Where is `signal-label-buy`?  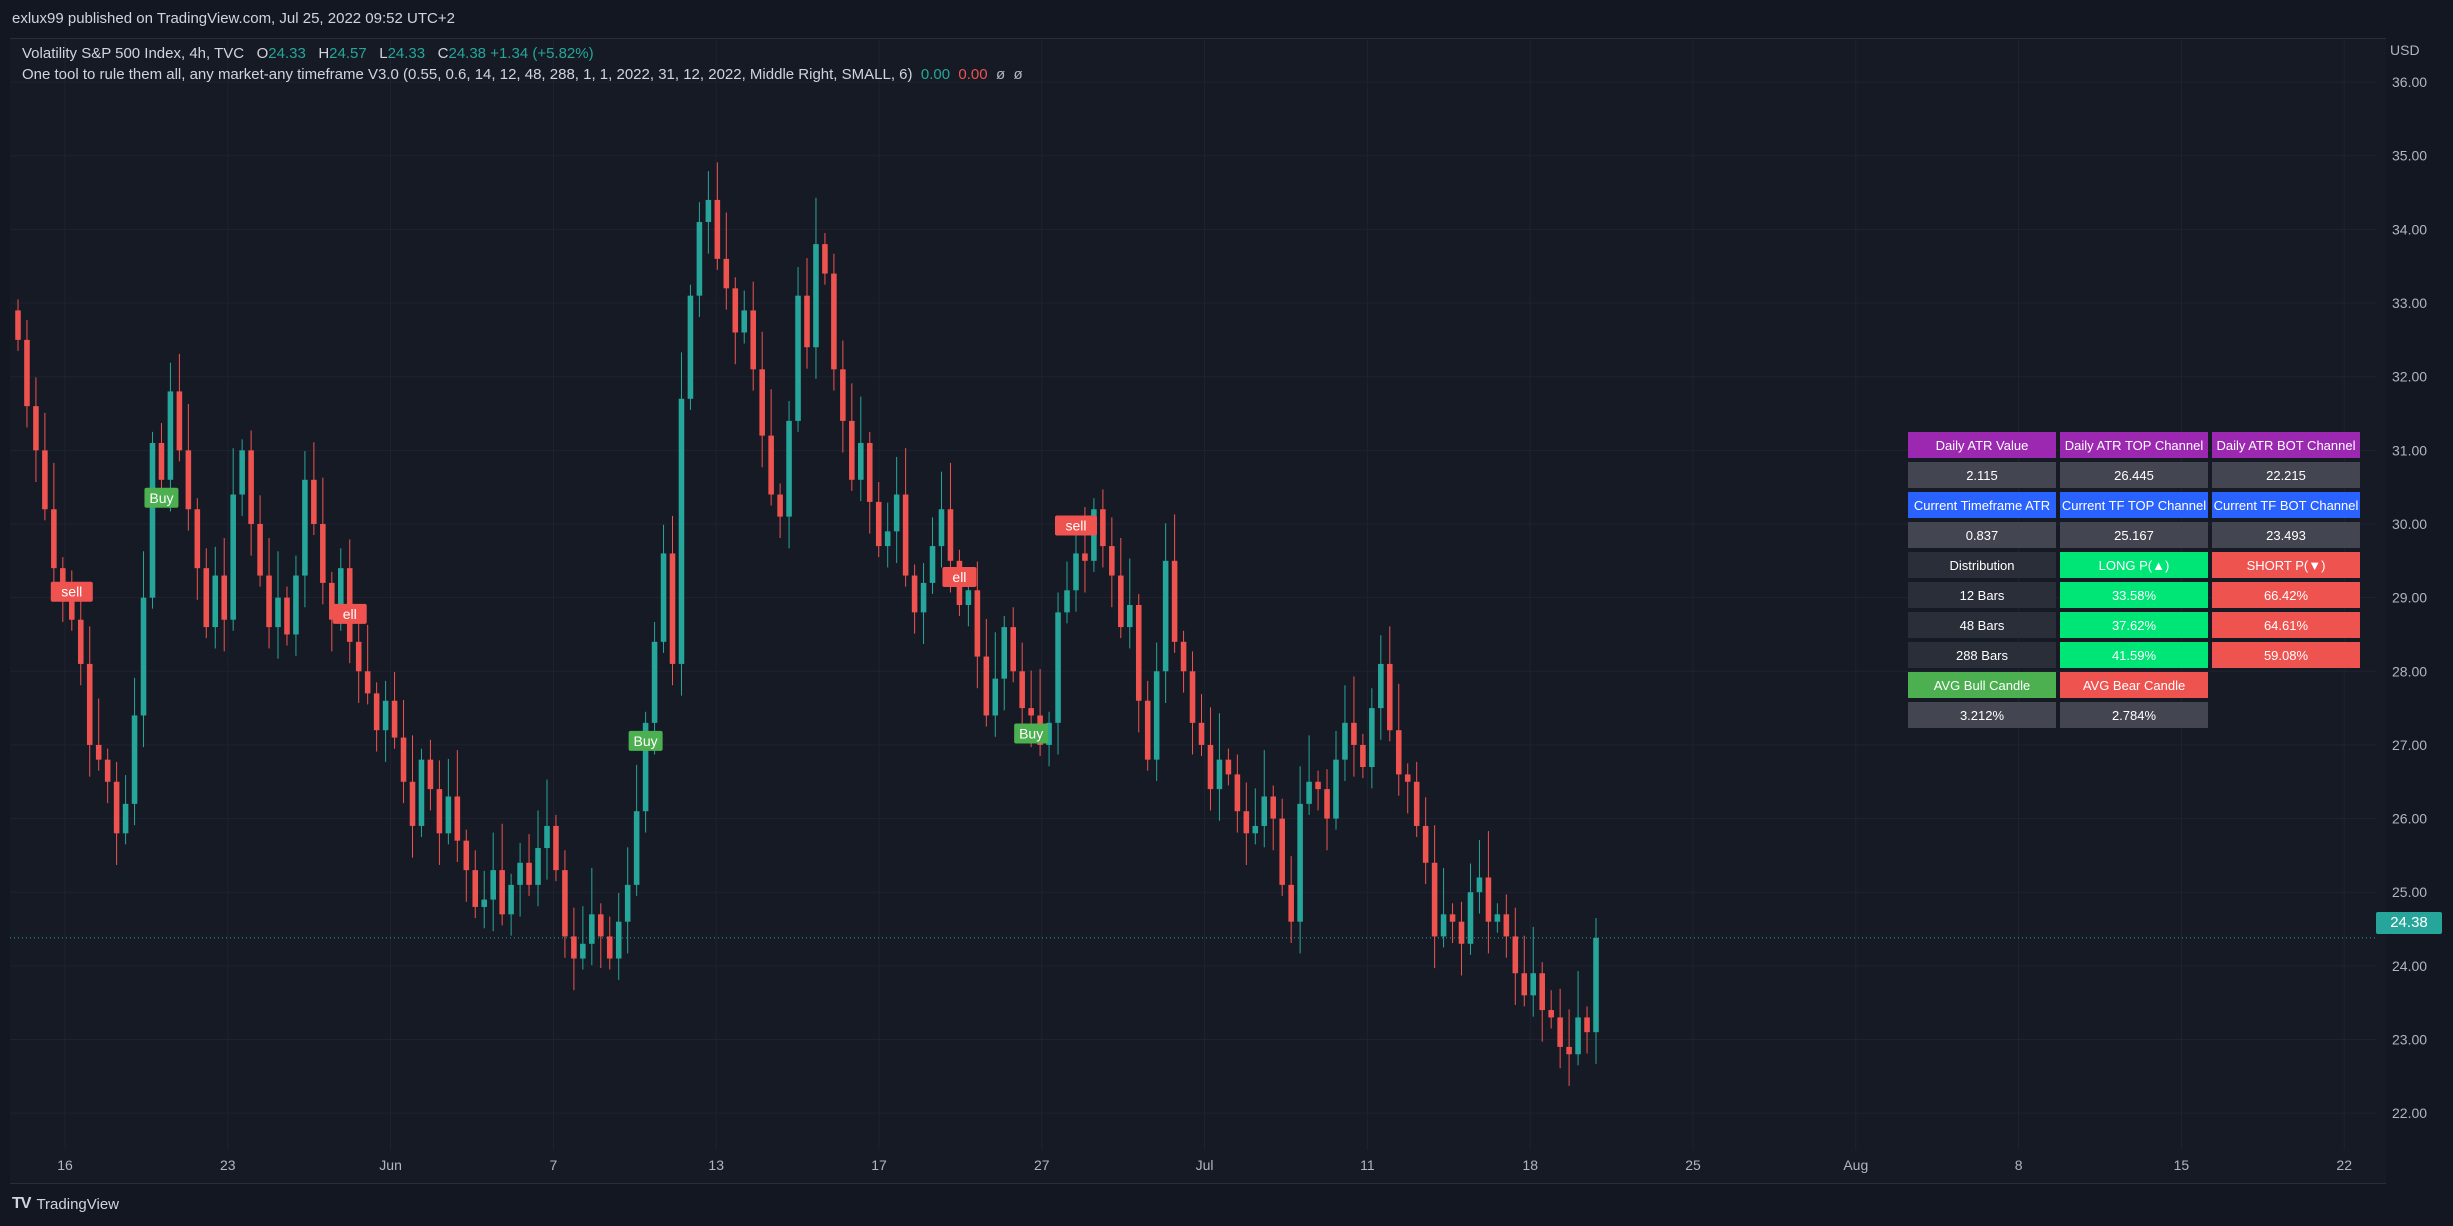
signal-label-buy is located at coordinates (161, 497).